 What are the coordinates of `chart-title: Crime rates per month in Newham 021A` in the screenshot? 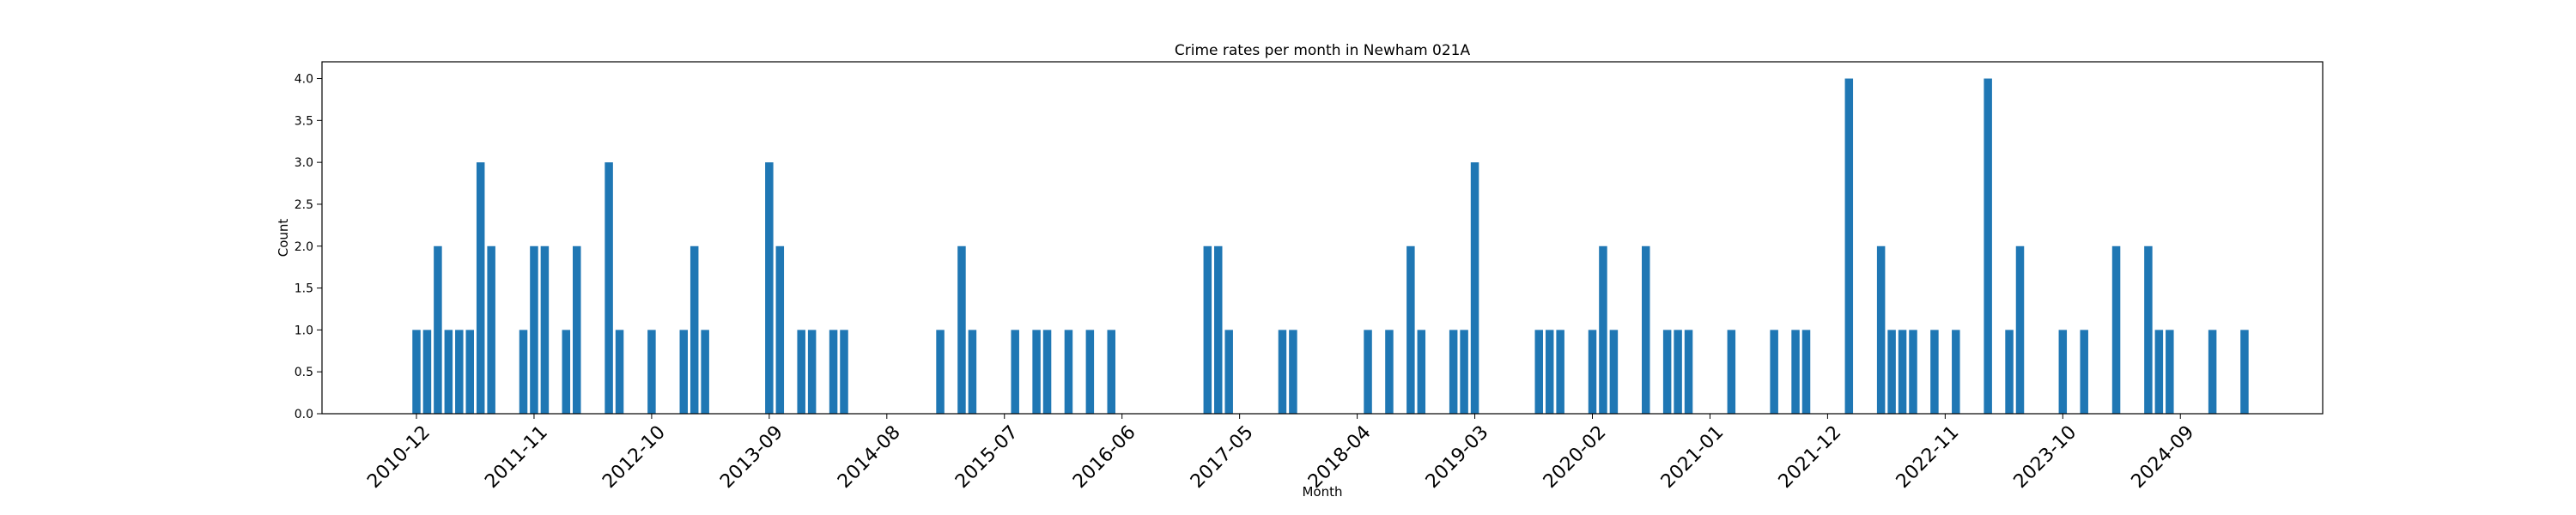 It's located at (1323, 50).